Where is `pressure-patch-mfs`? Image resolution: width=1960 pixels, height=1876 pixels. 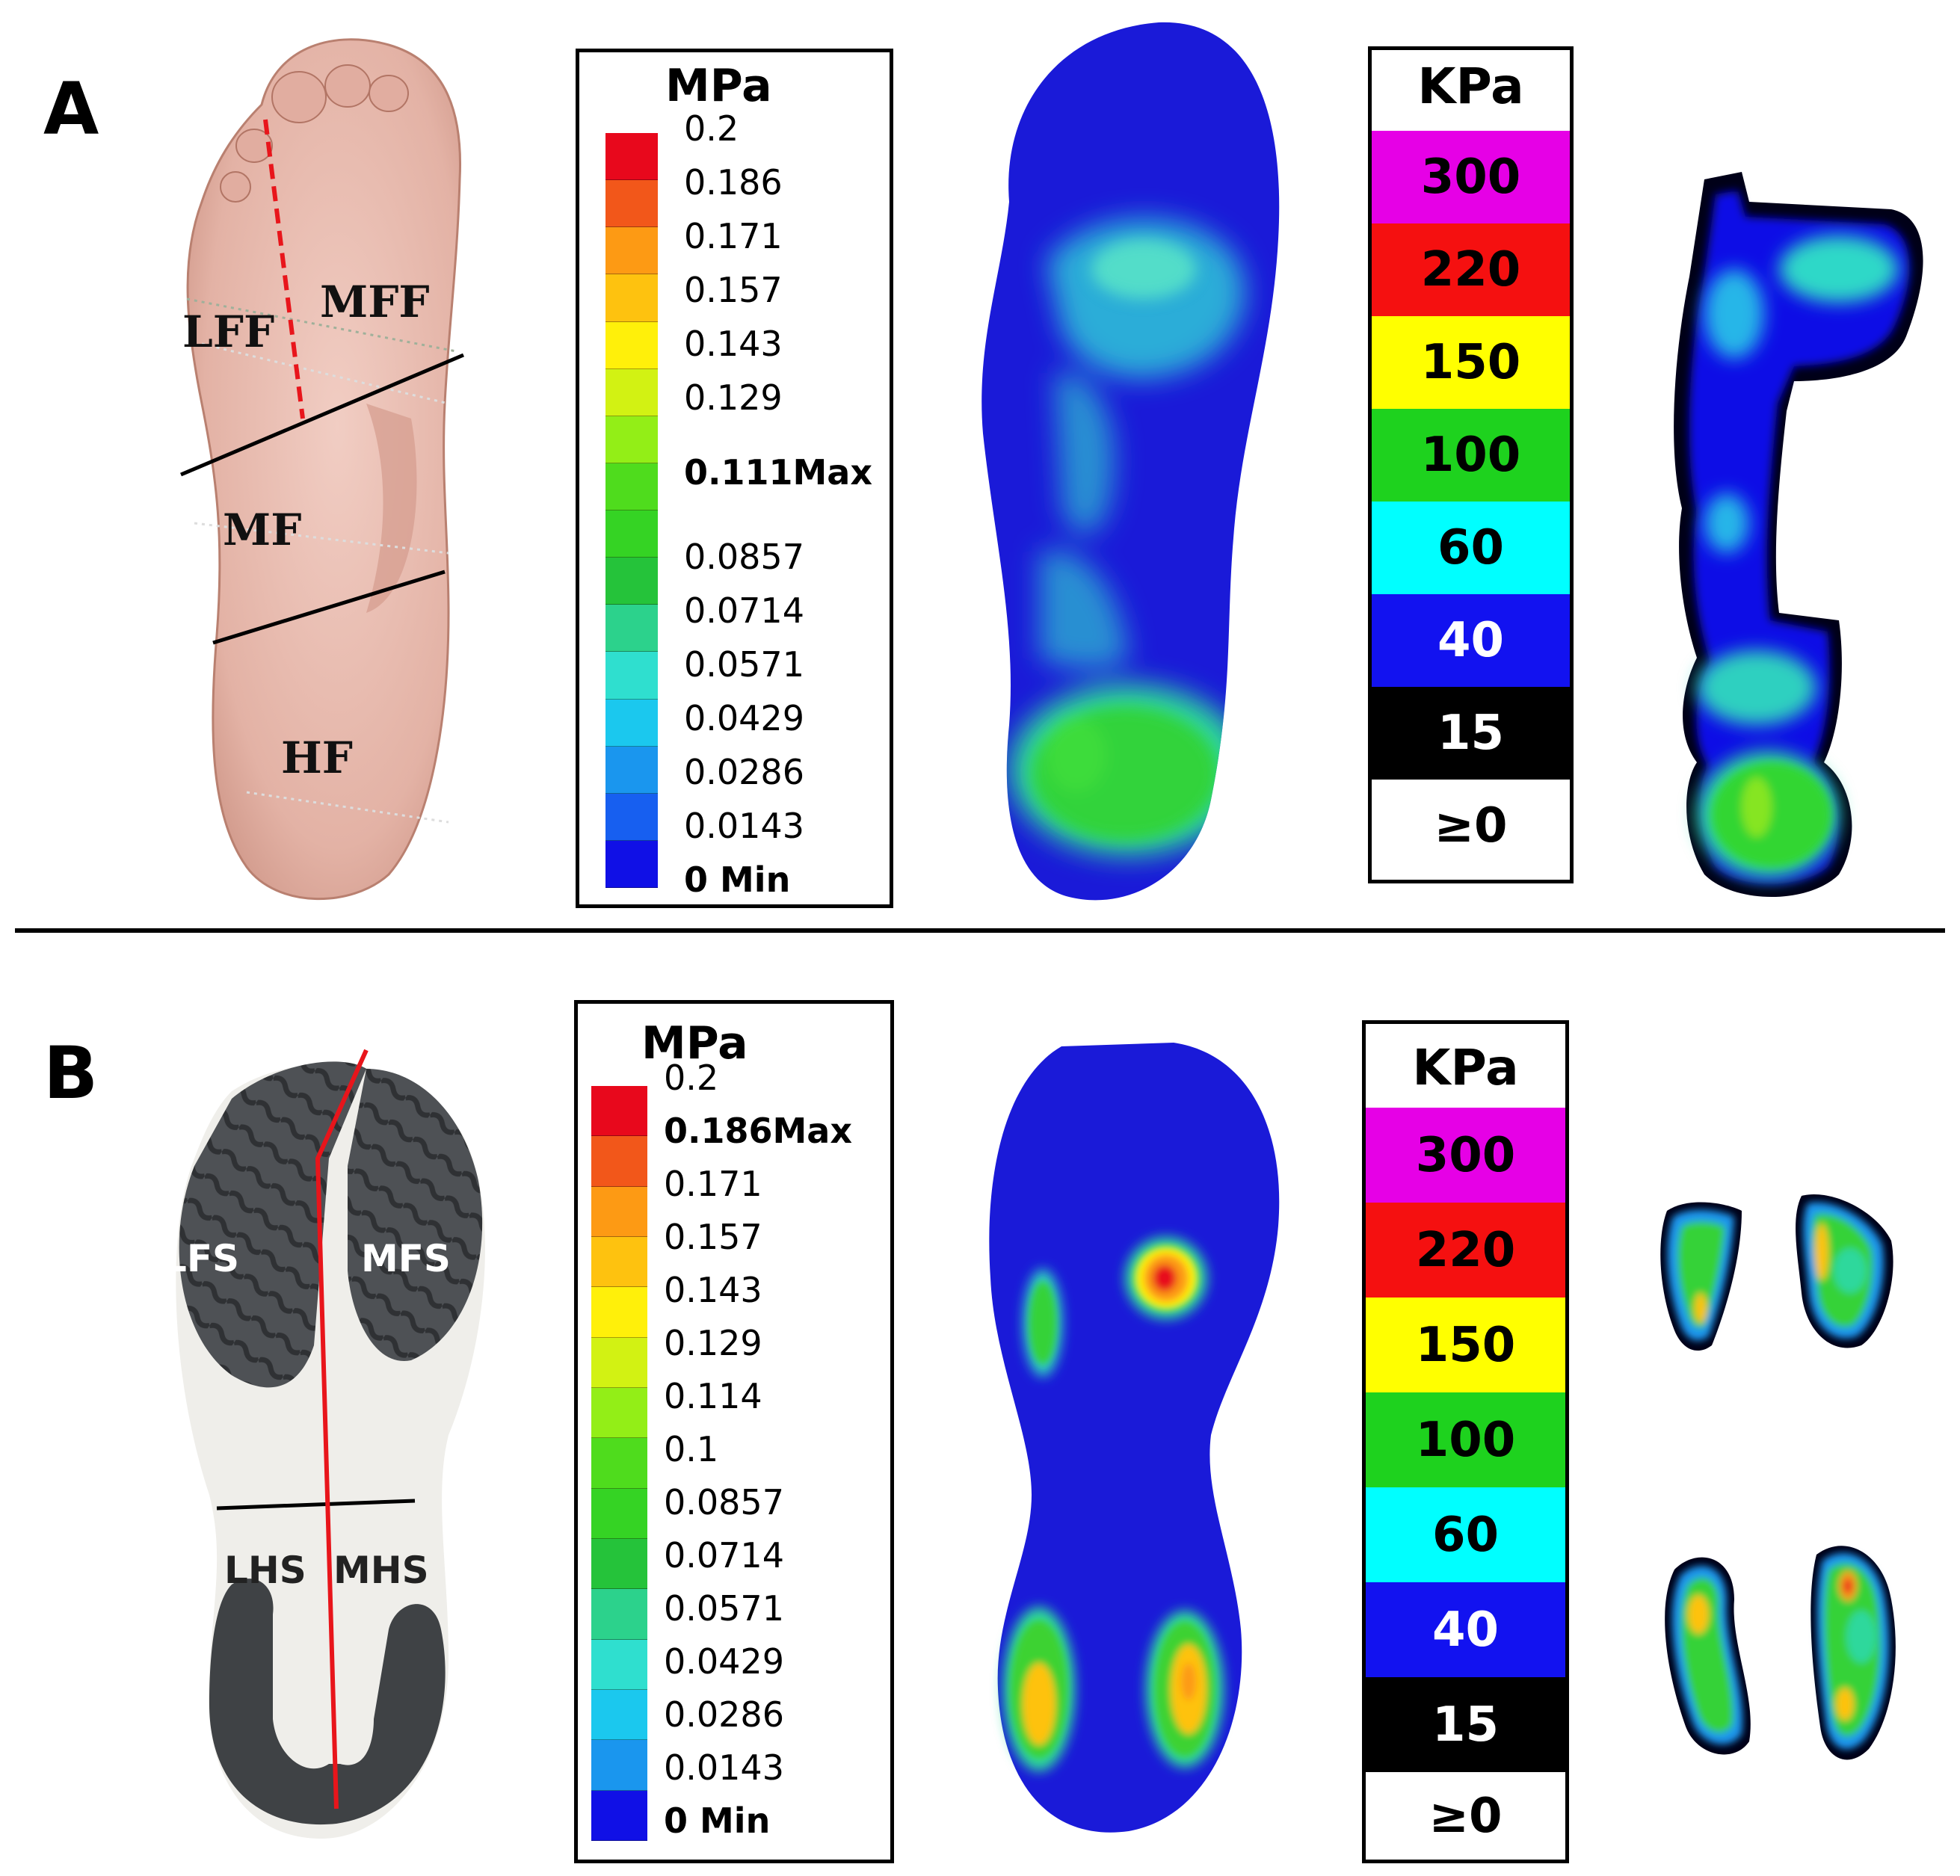
pressure-patch-mfs is located at coordinates (1844, 1271).